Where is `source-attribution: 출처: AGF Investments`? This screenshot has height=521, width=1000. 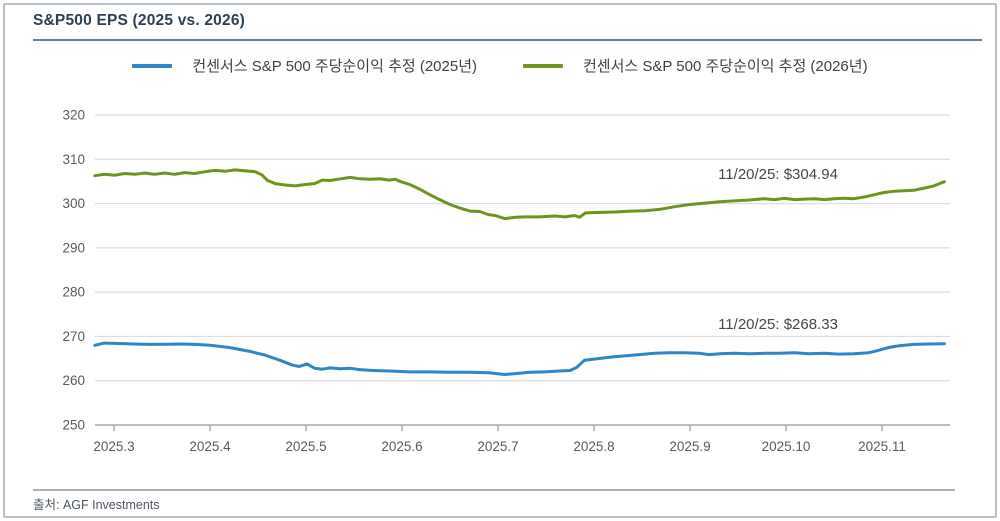
source-attribution: 출처: AGF Investments is located at coordinates (96, 505).